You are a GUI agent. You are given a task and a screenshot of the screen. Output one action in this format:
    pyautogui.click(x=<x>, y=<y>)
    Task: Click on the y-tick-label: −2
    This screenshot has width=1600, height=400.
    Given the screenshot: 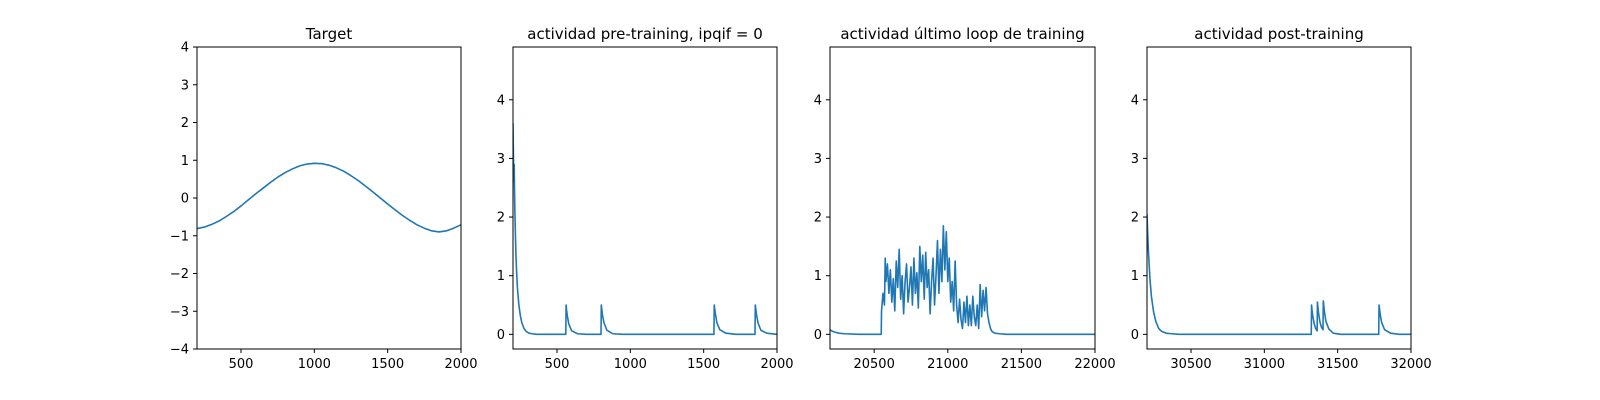 What is the action you would take?
    pyautogui.click(x=179, y=274)
    